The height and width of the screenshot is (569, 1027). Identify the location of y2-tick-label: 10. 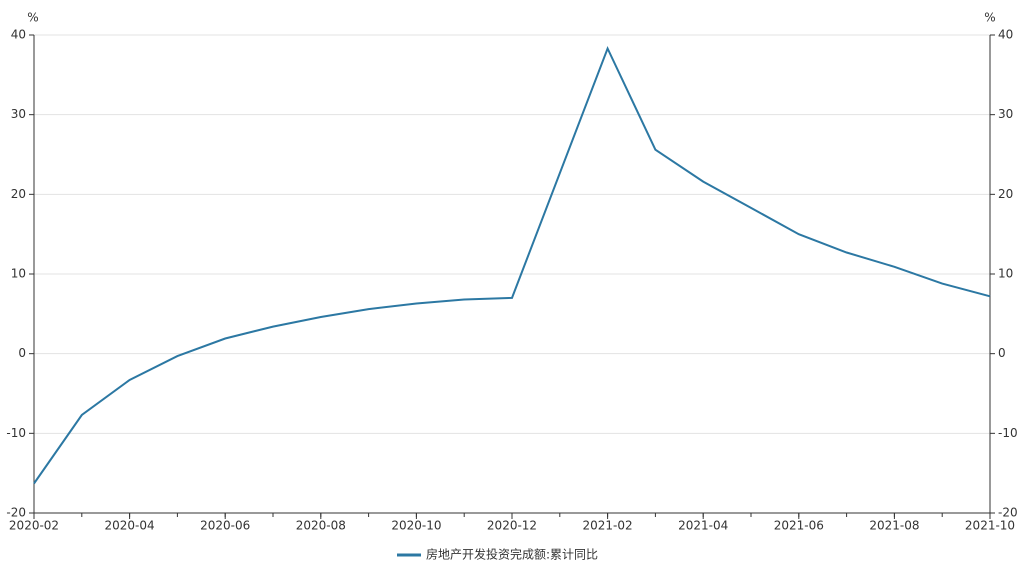
(1005, 274).